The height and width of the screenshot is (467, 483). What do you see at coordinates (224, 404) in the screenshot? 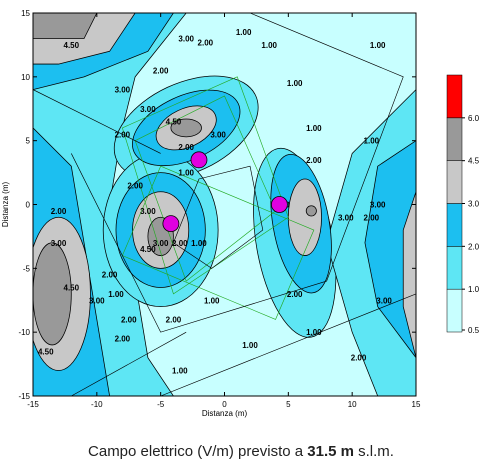
I see `x-tick-label: 0` at bounding box center [224, 404].